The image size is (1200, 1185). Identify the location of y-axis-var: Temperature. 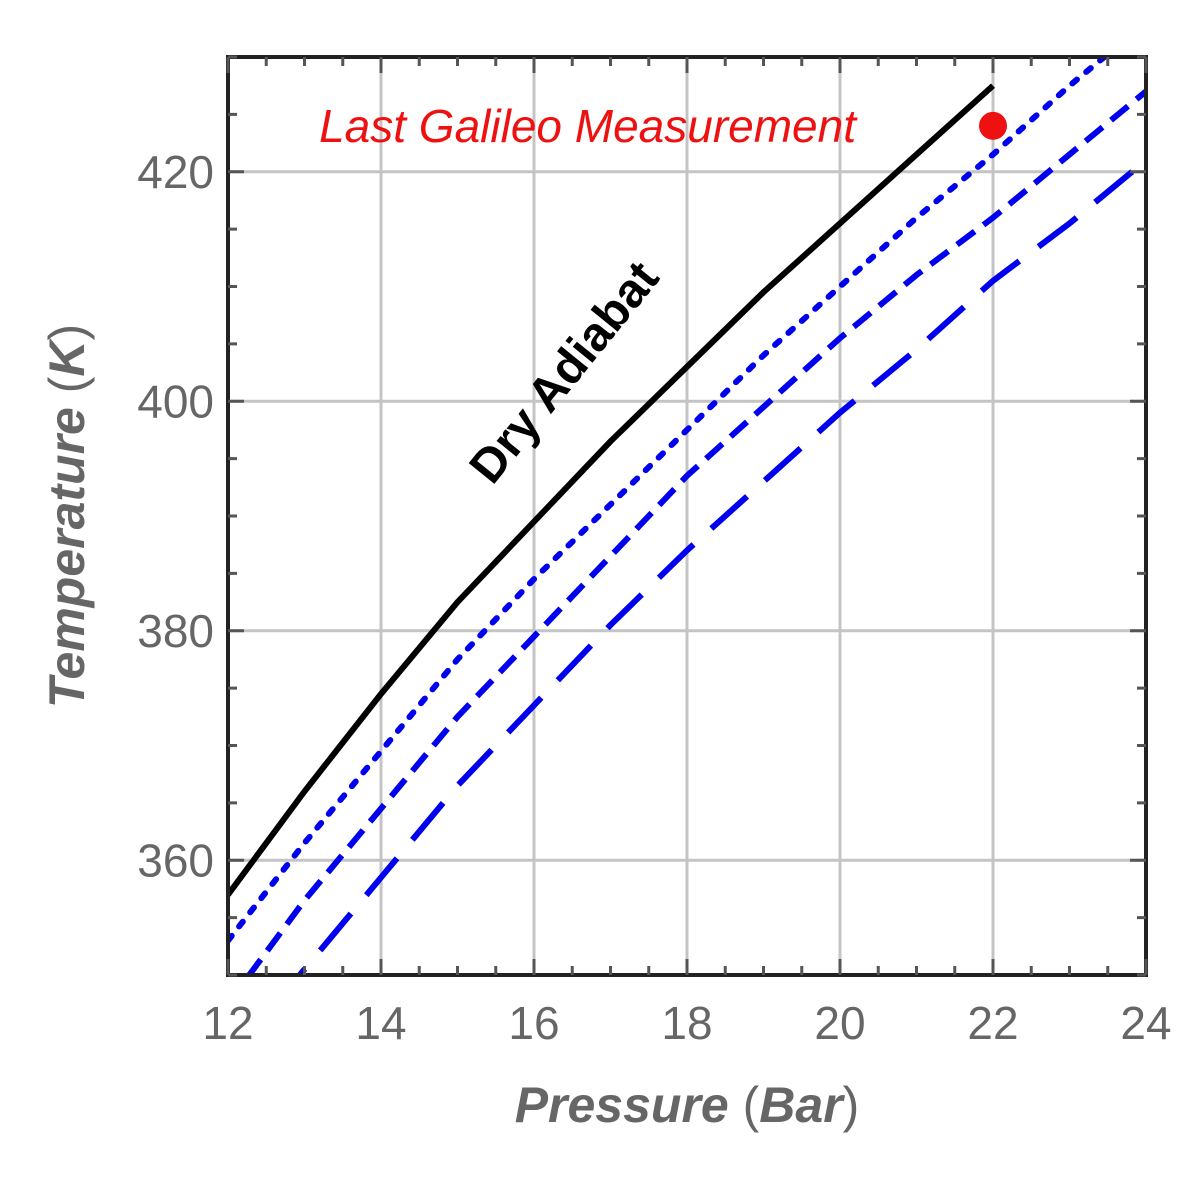
(67, 557).